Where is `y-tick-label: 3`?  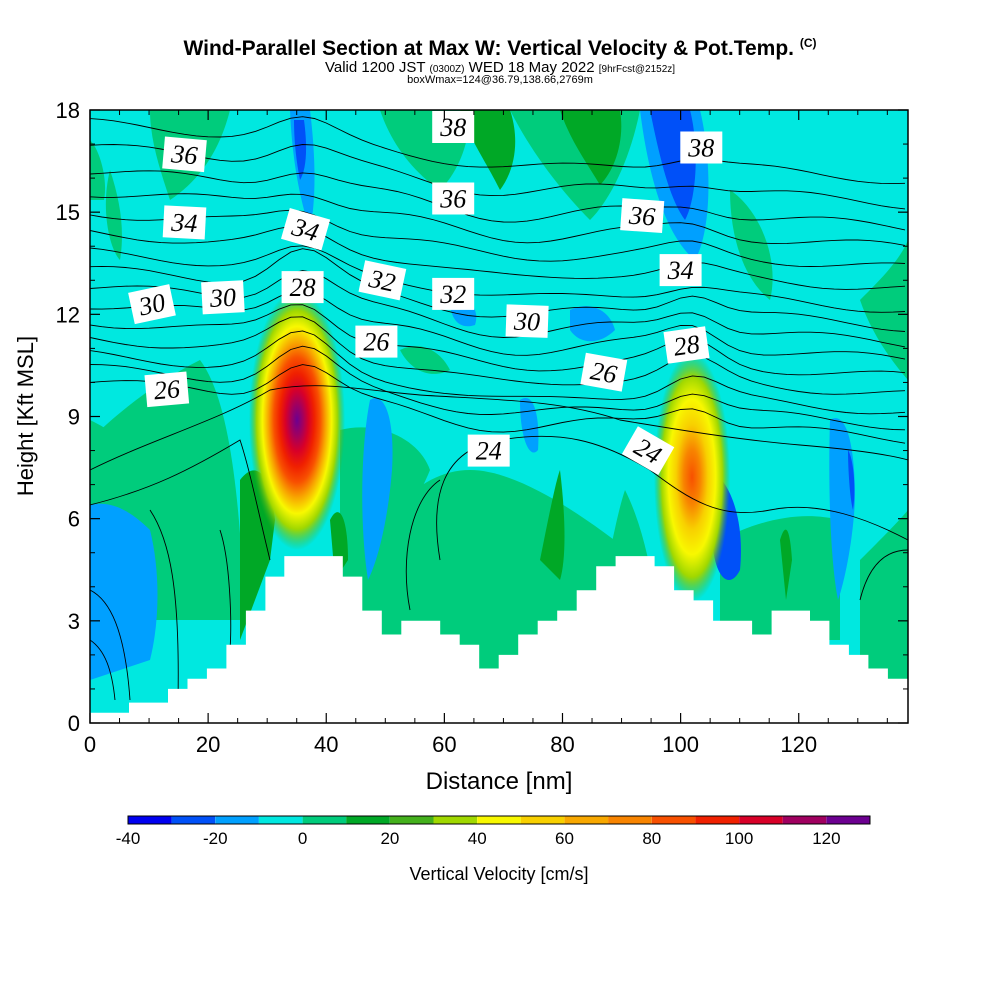
y-tick-label: 3 is located at coordinates (74, 621).